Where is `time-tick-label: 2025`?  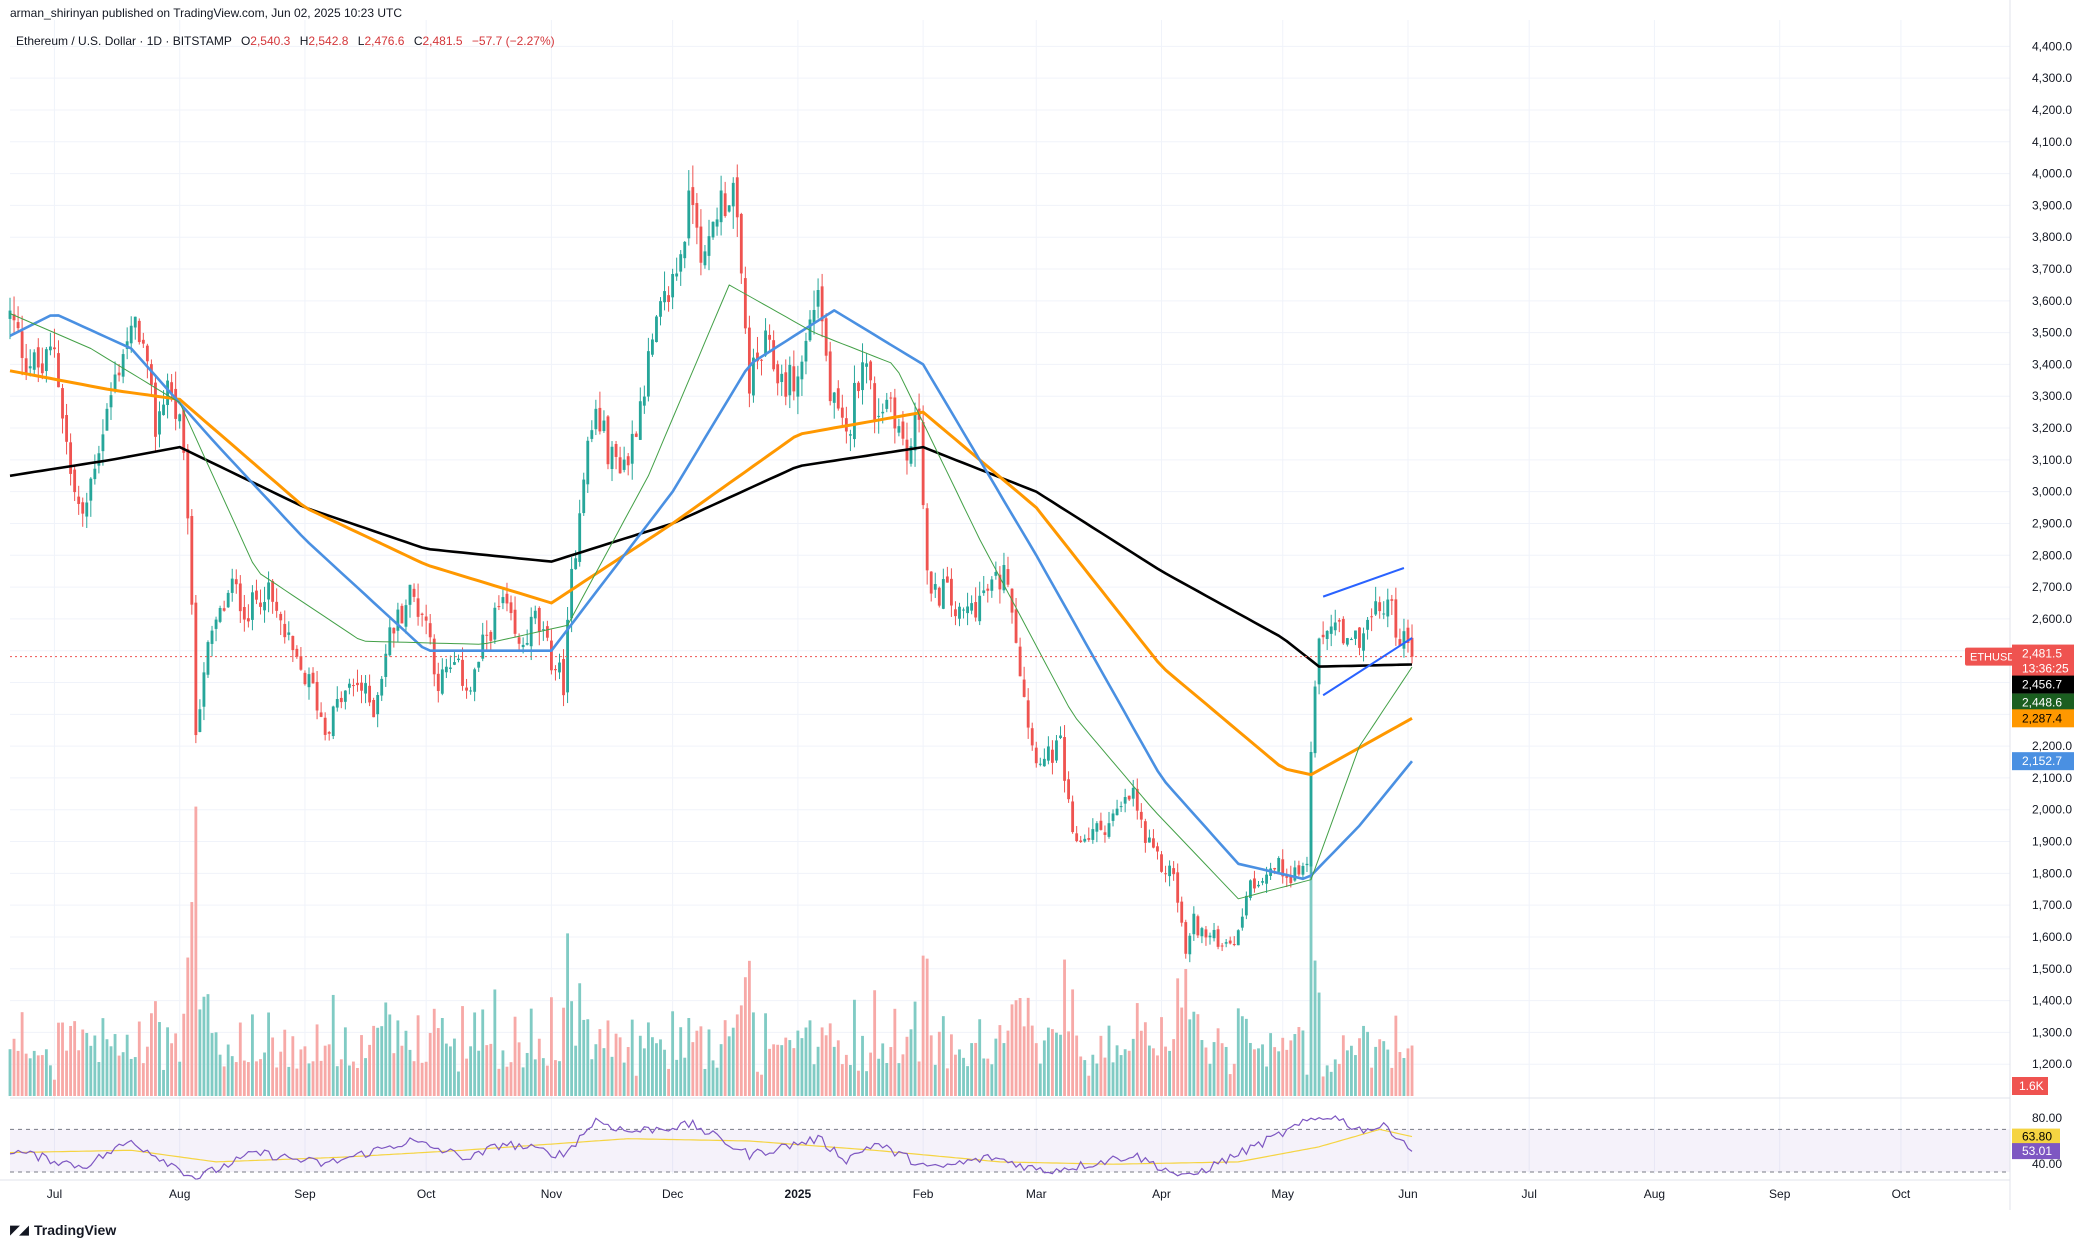 time-tick-label: 2025 is located at coordinates (798, 1194).